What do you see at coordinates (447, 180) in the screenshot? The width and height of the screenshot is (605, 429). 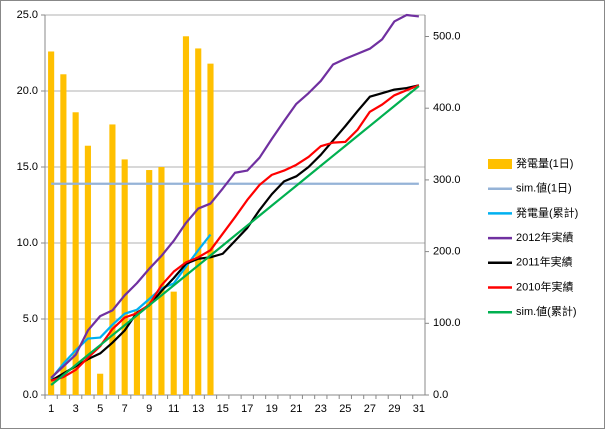 I see `y2-tick-label: 300.0` at bounding box center [447, 180].